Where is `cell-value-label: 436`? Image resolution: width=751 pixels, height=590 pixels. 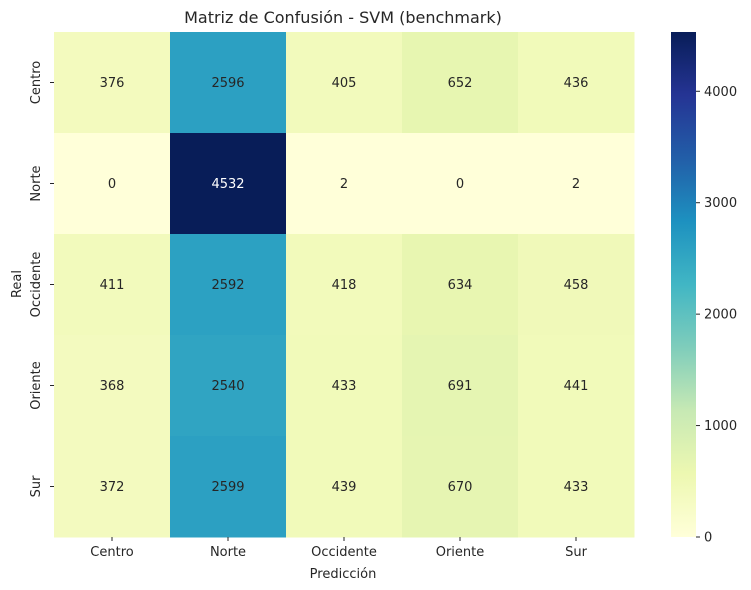 cell-value-label: 436 is located at coordinates (576, 83).